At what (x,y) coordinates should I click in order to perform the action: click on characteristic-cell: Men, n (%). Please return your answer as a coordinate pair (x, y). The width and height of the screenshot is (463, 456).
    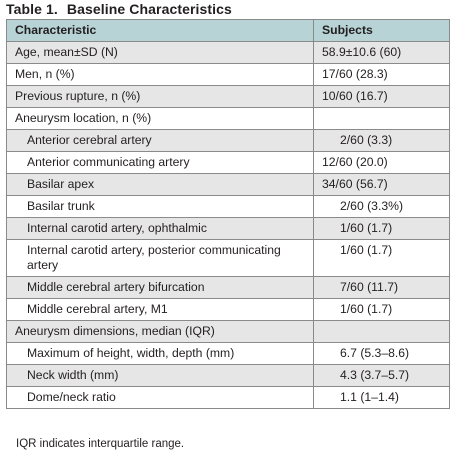
    Looking at the image, I should click on (160, 74).